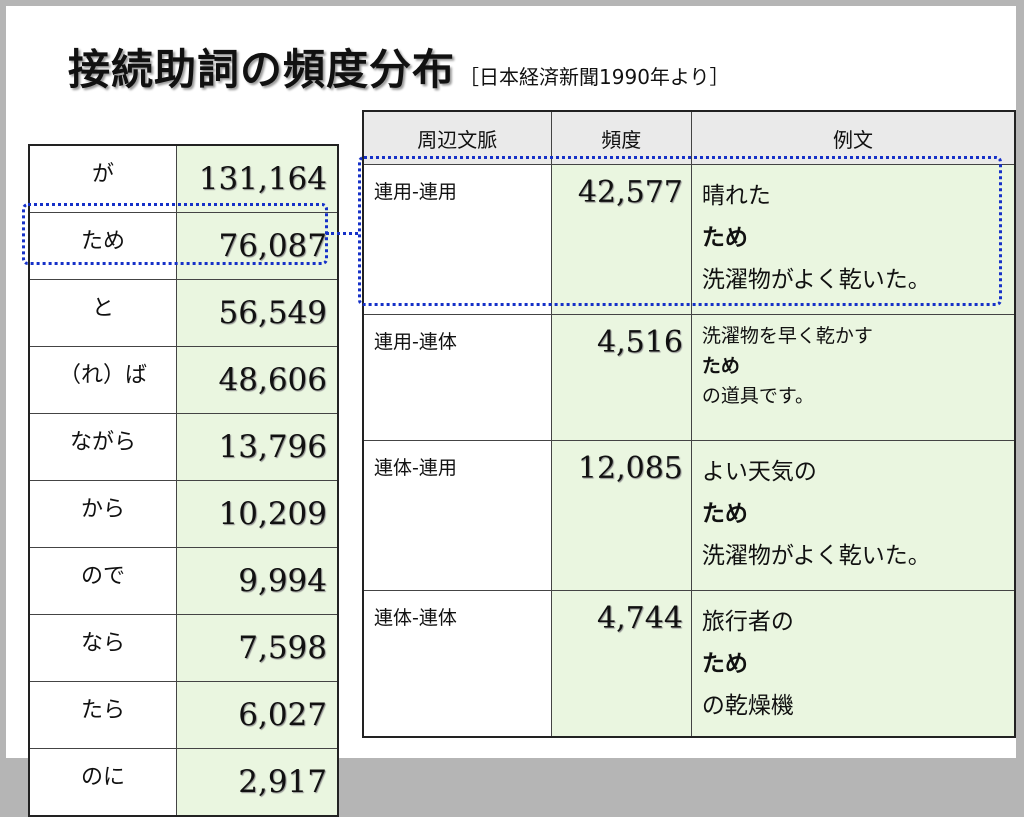 Image resolution: width=1024 pixels, height=817 pixels. What do you see at coordinates (621, 239) in the screenshot?
I see `frequency-cell: 42,577` at bounding box center [621, 239].